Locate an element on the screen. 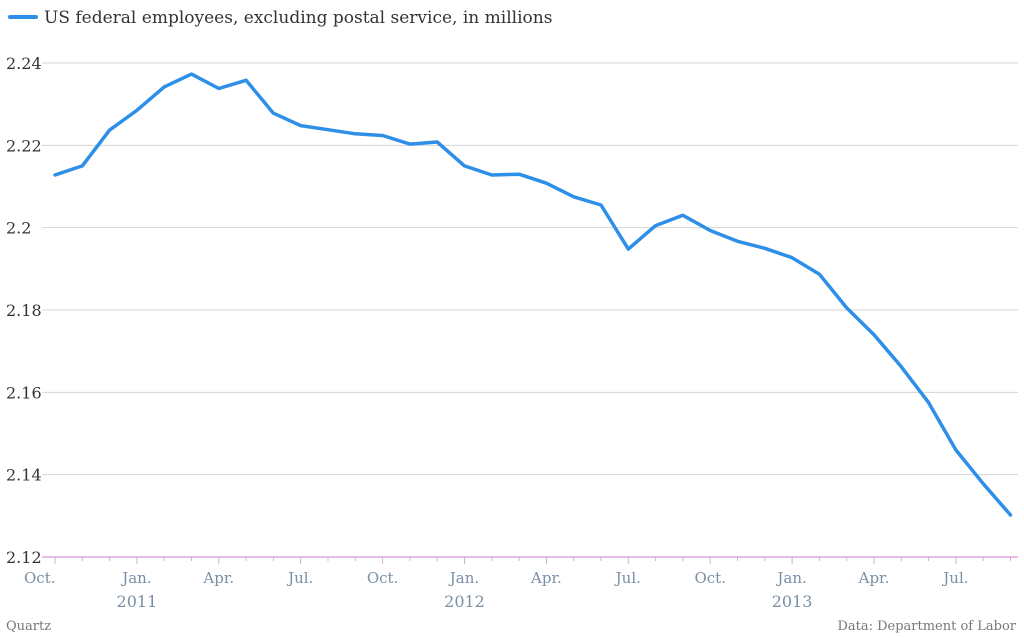  y-tick-label: 2.12 is located at coordinates (24, 557).